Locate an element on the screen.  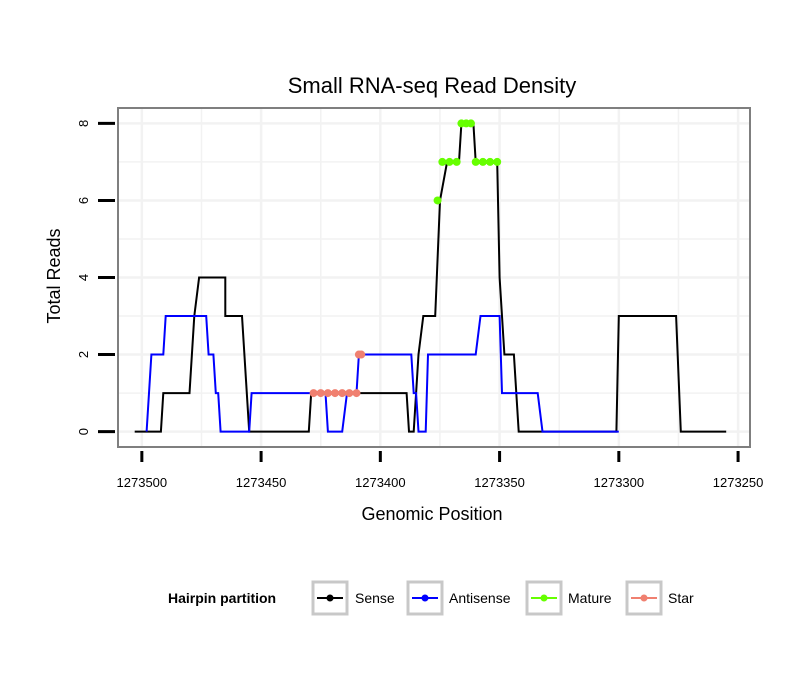
legend-entry-mature: Mature is located at coordinates (568, 598).